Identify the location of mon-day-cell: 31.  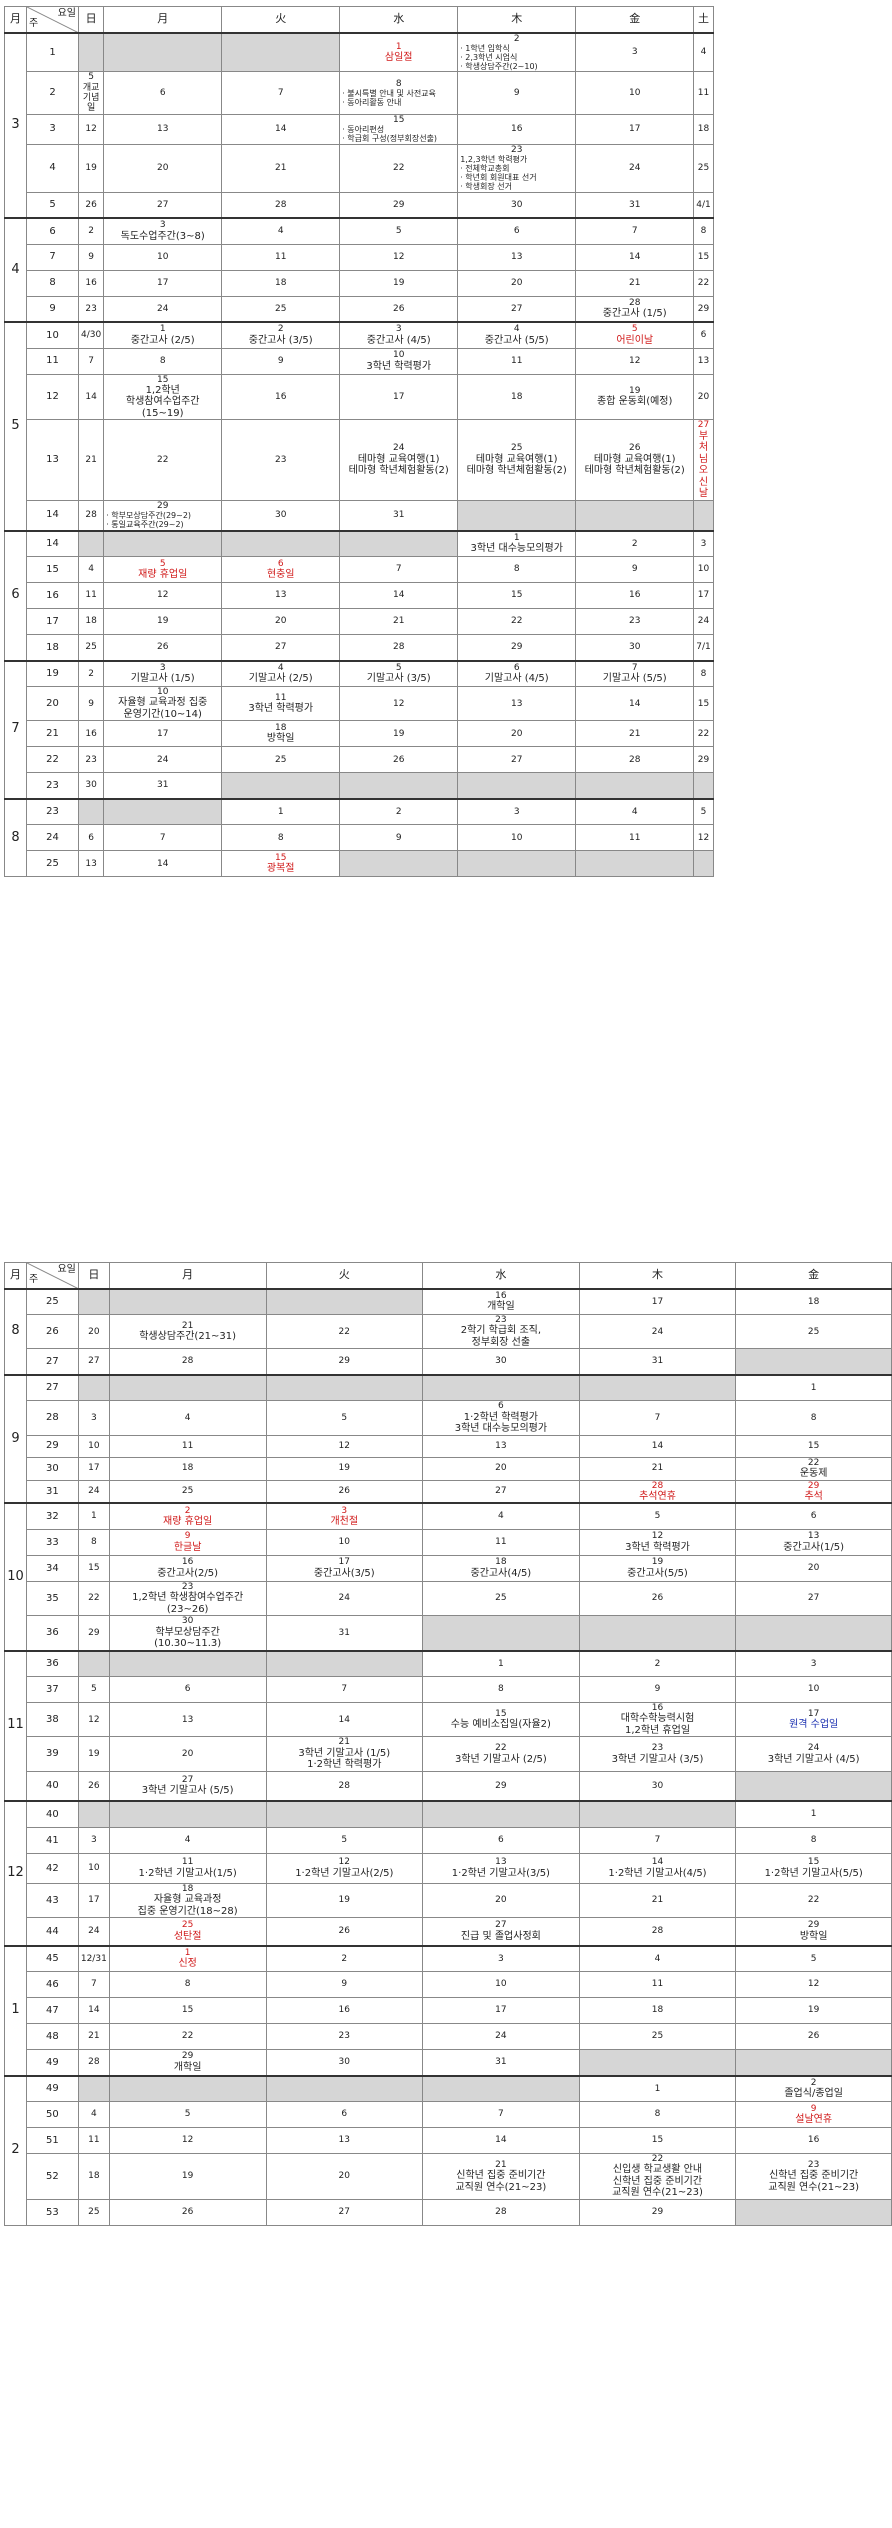
(163, 786).